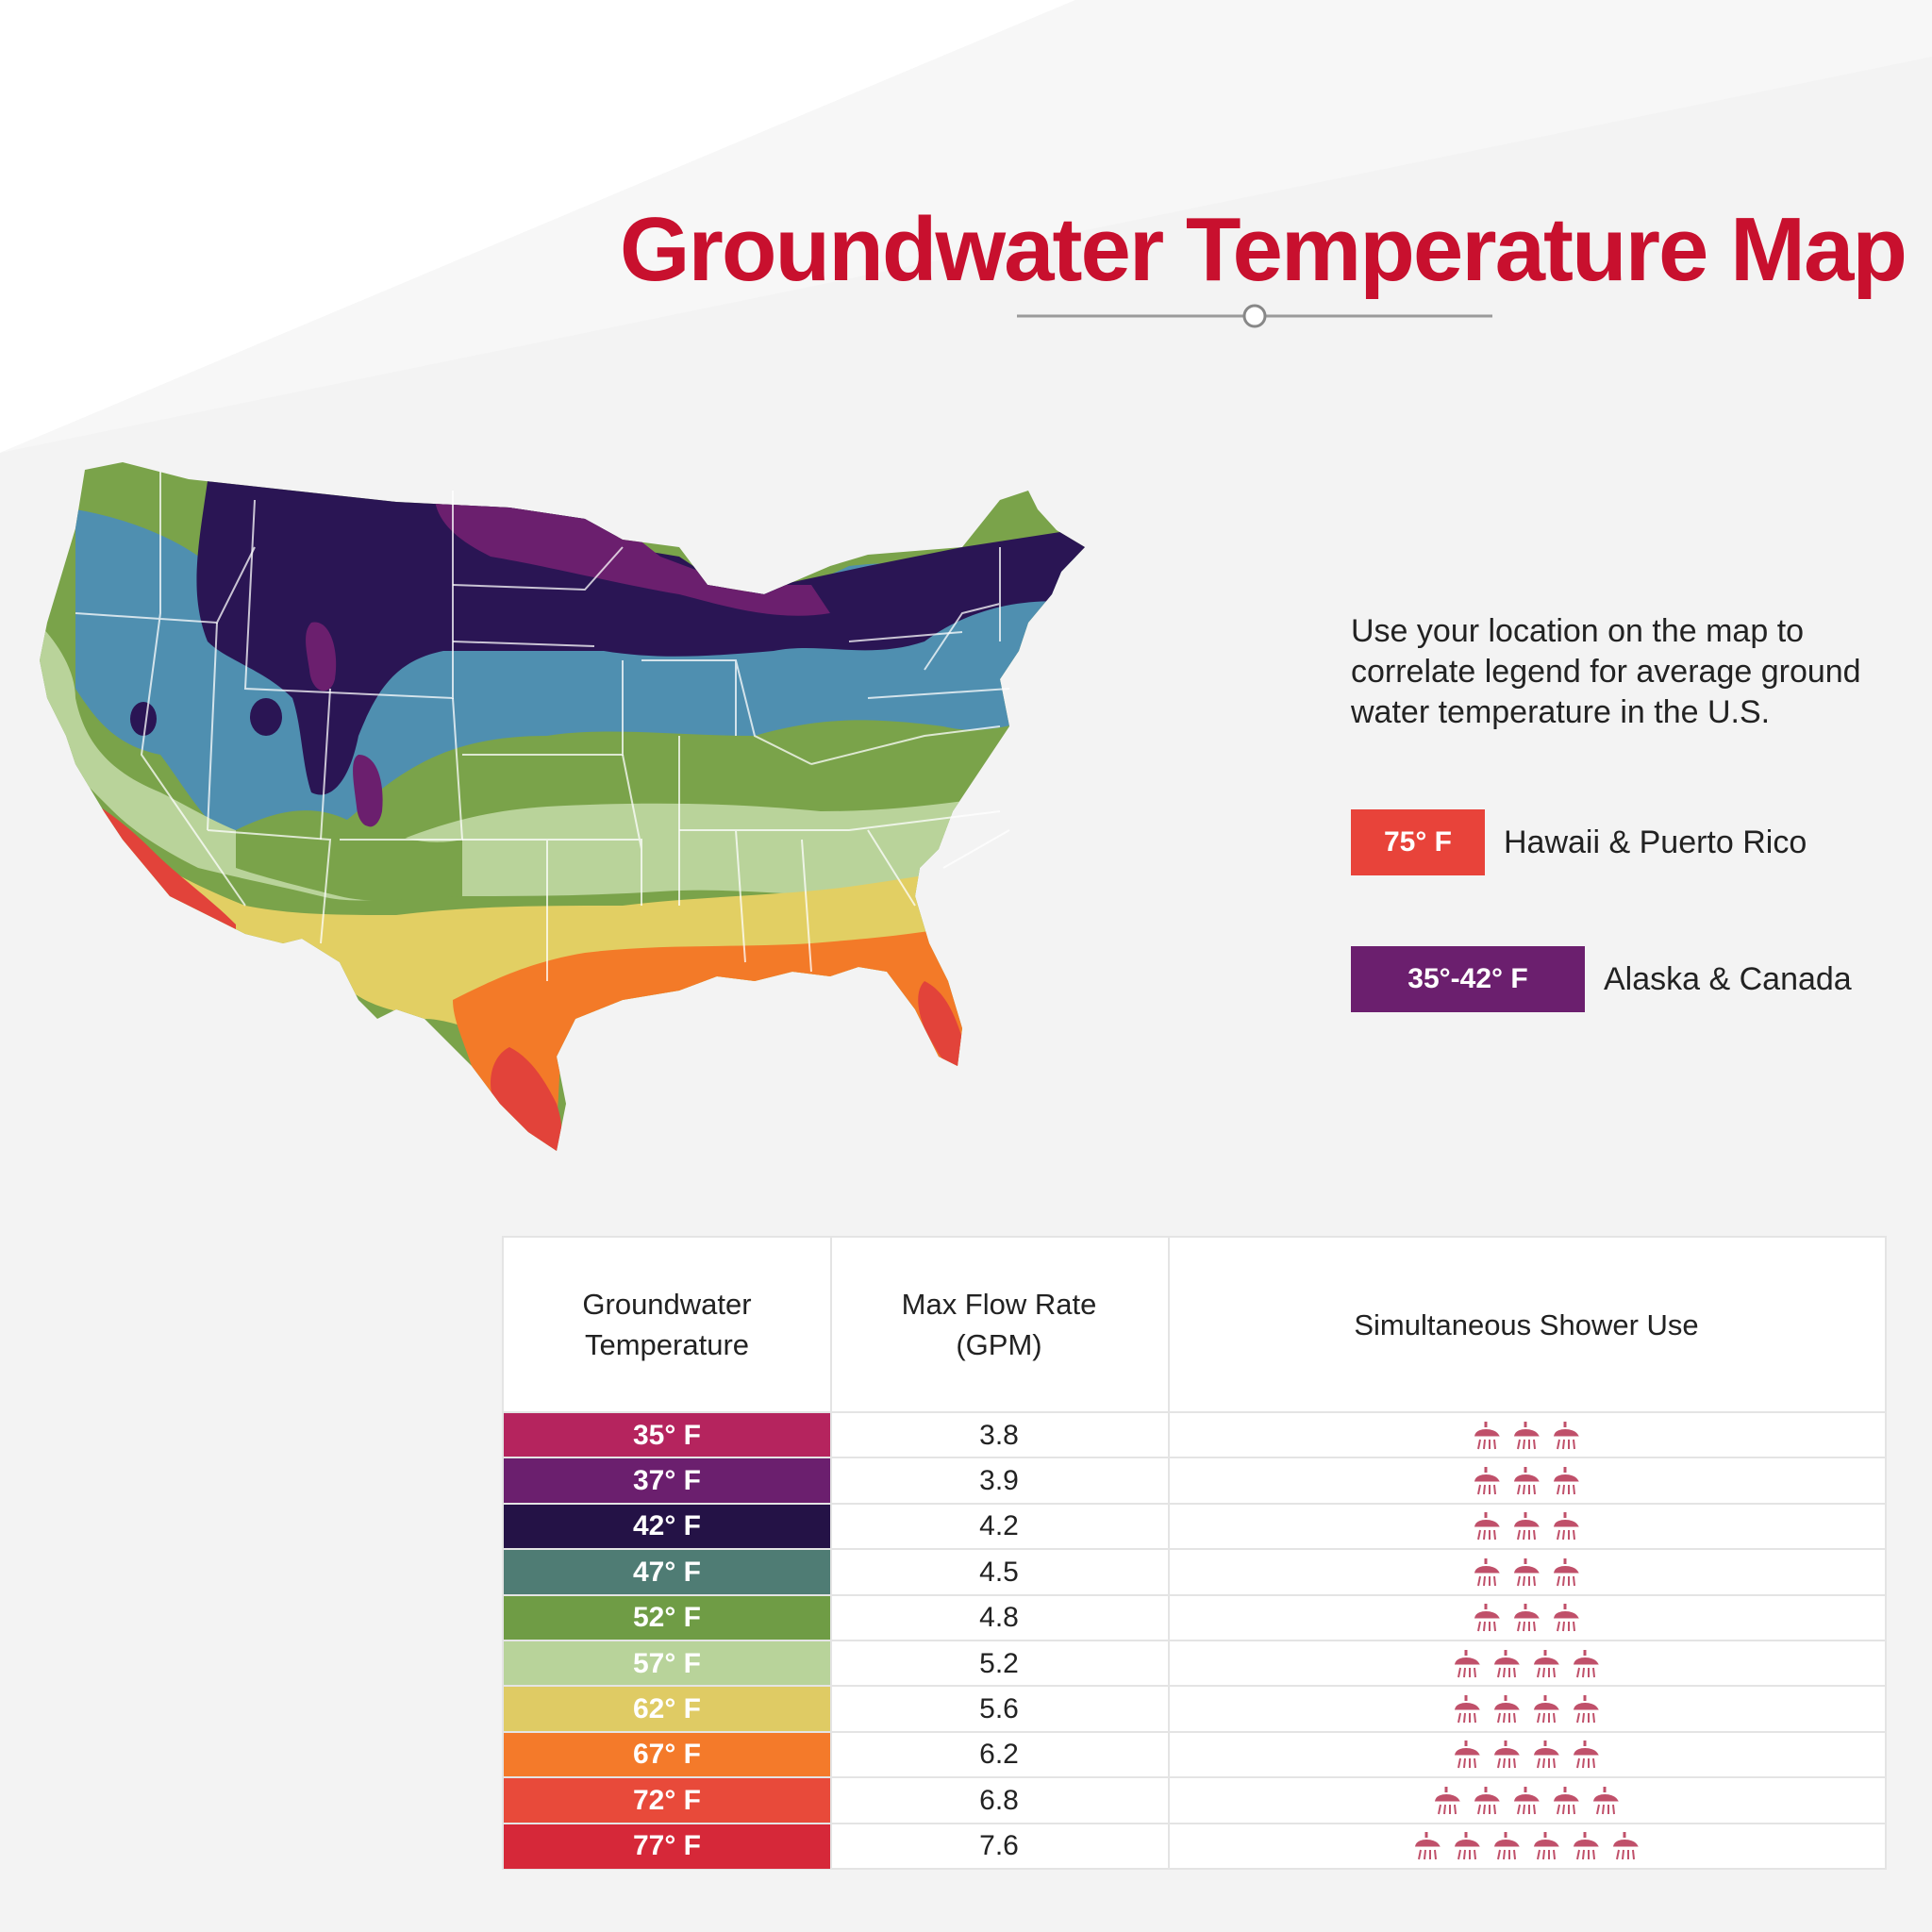 Image resolution: width=1932 pixels, height=1932 pixels. I want to click on legend-swatch-hawaii: 75° F, so click(1418, 842).